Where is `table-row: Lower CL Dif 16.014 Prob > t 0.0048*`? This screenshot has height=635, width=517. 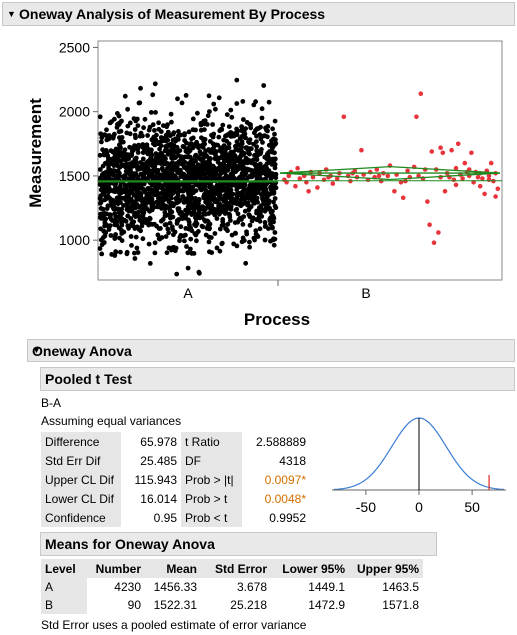 table-row: Lower CL Dif 16.014 Prob > t 0.0048* is located at coordinates (175, 498).